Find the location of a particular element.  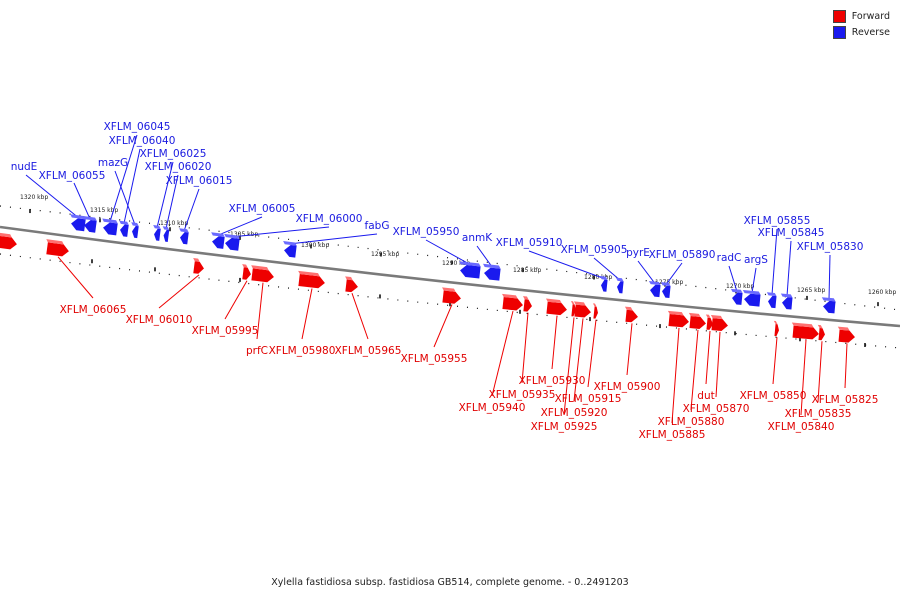

scale-label: 1260 kbp is located at coordinates (882, 292).